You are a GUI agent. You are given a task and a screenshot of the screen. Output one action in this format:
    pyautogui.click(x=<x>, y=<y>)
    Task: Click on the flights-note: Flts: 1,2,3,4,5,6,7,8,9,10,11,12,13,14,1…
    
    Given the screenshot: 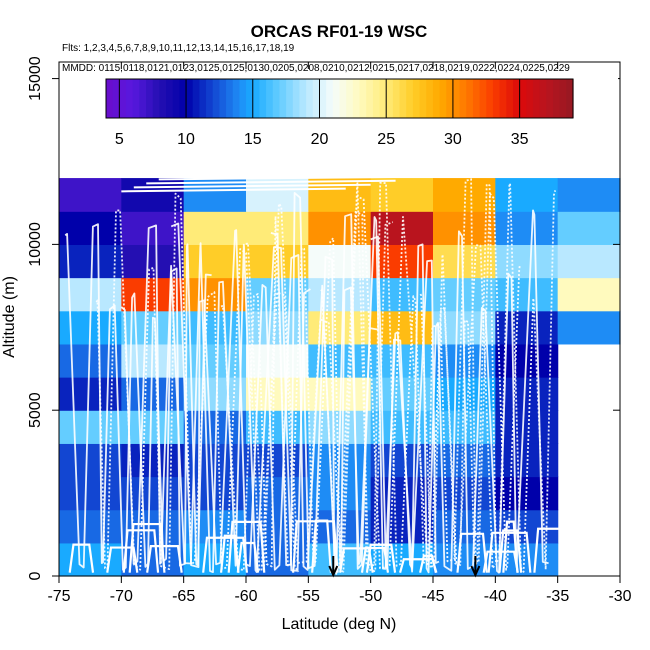 What is the action you would take?
    pyautogui.click(x=178, y=48)
    